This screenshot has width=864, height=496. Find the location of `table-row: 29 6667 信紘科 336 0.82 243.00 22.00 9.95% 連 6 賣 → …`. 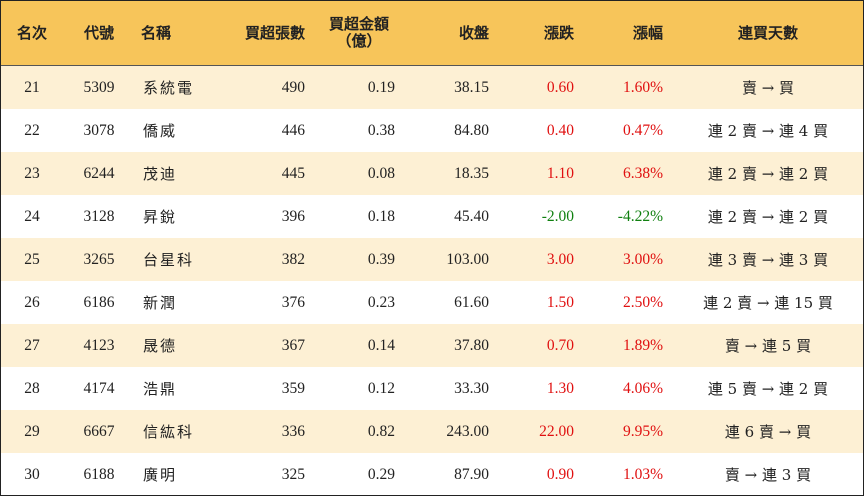

table-row: 29 6667 信紘科 336 0.82 243.00 22.00 9.95% 連 6 賣 → … is located at coordinates (432, 431).